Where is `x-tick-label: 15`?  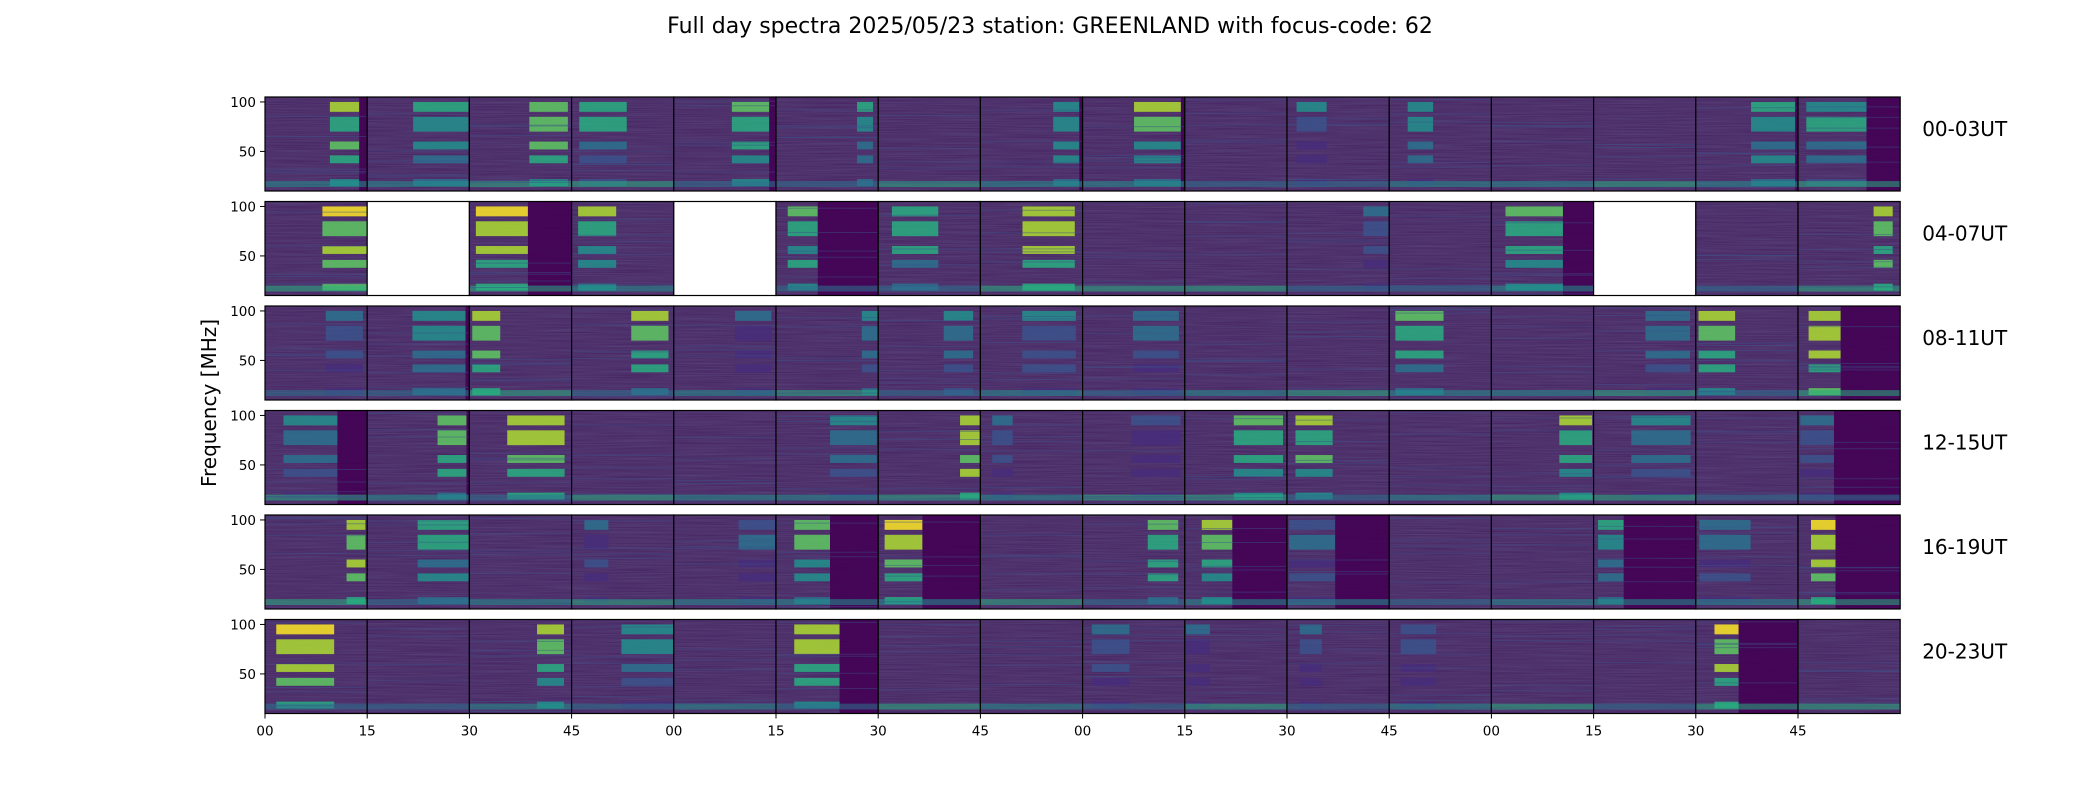 x-tick-label: 15 is located at coordinates (1184, 732).